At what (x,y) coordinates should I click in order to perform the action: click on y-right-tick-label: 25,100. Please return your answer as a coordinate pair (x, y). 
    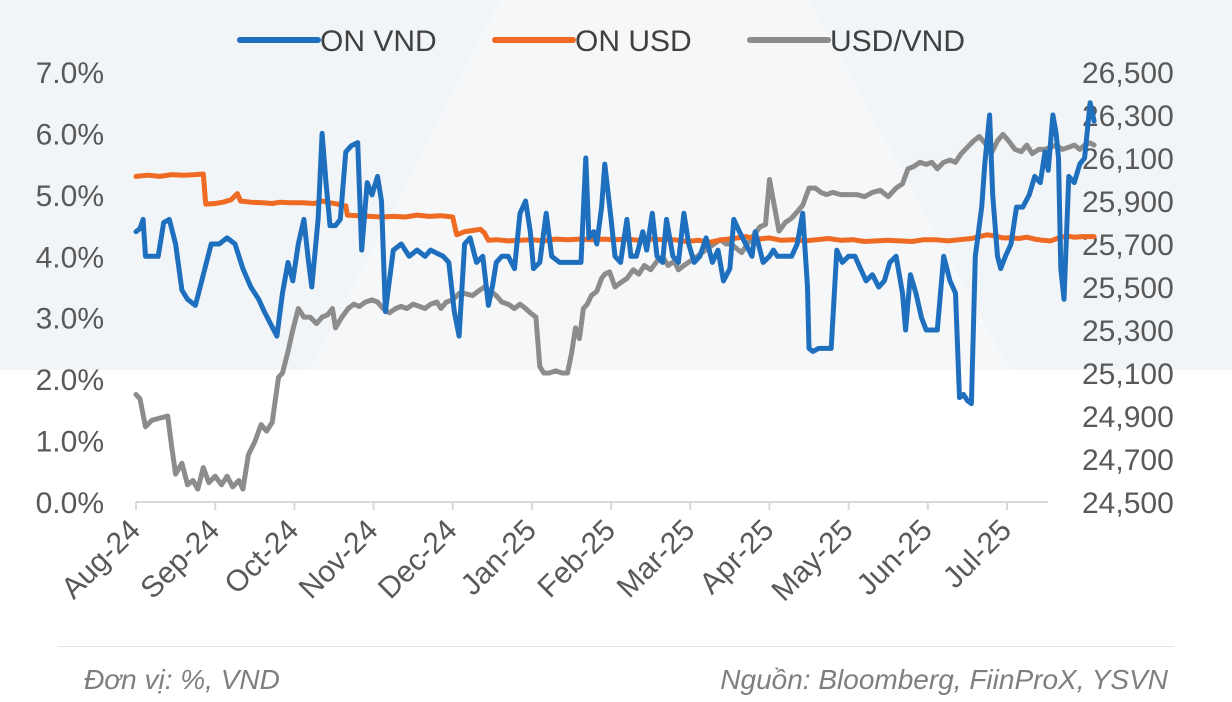
    Looking at the image, I should click on (1128, 374).